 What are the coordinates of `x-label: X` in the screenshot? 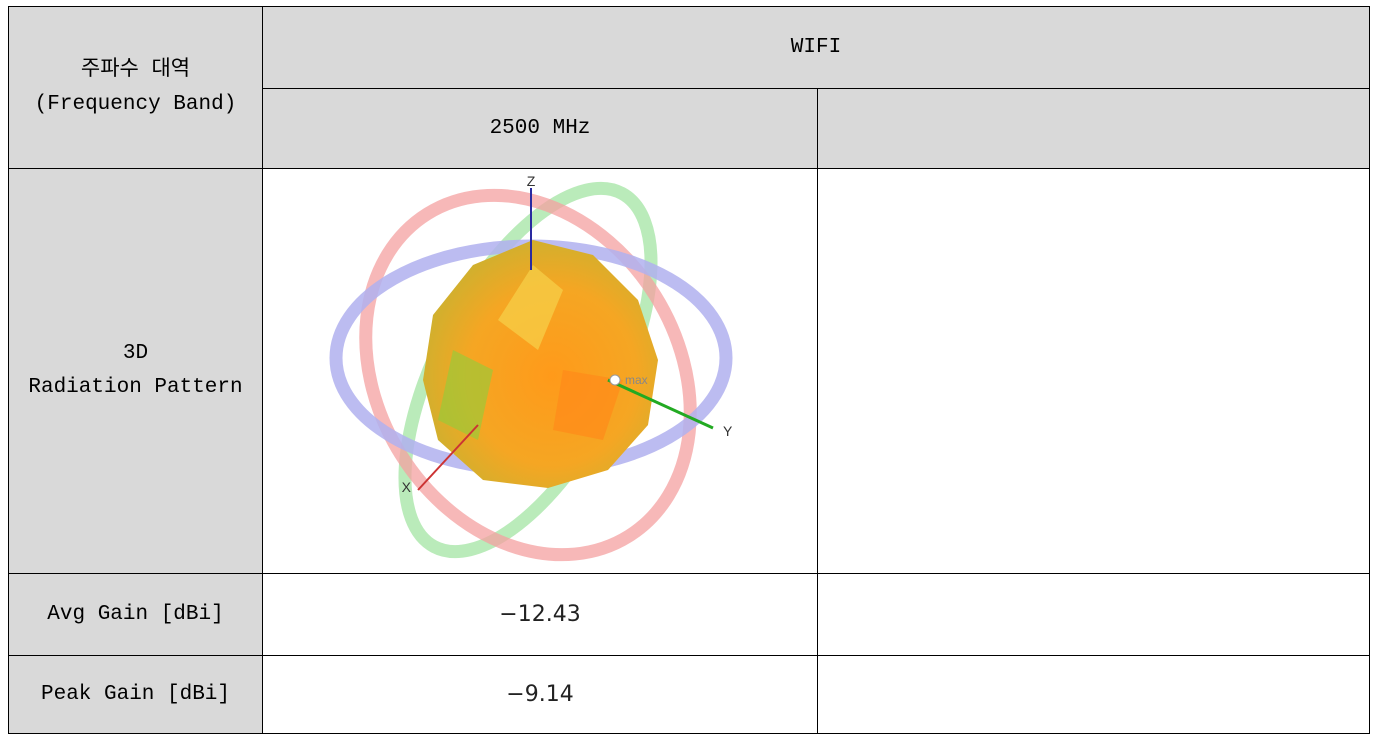 It's located at (407, 487).